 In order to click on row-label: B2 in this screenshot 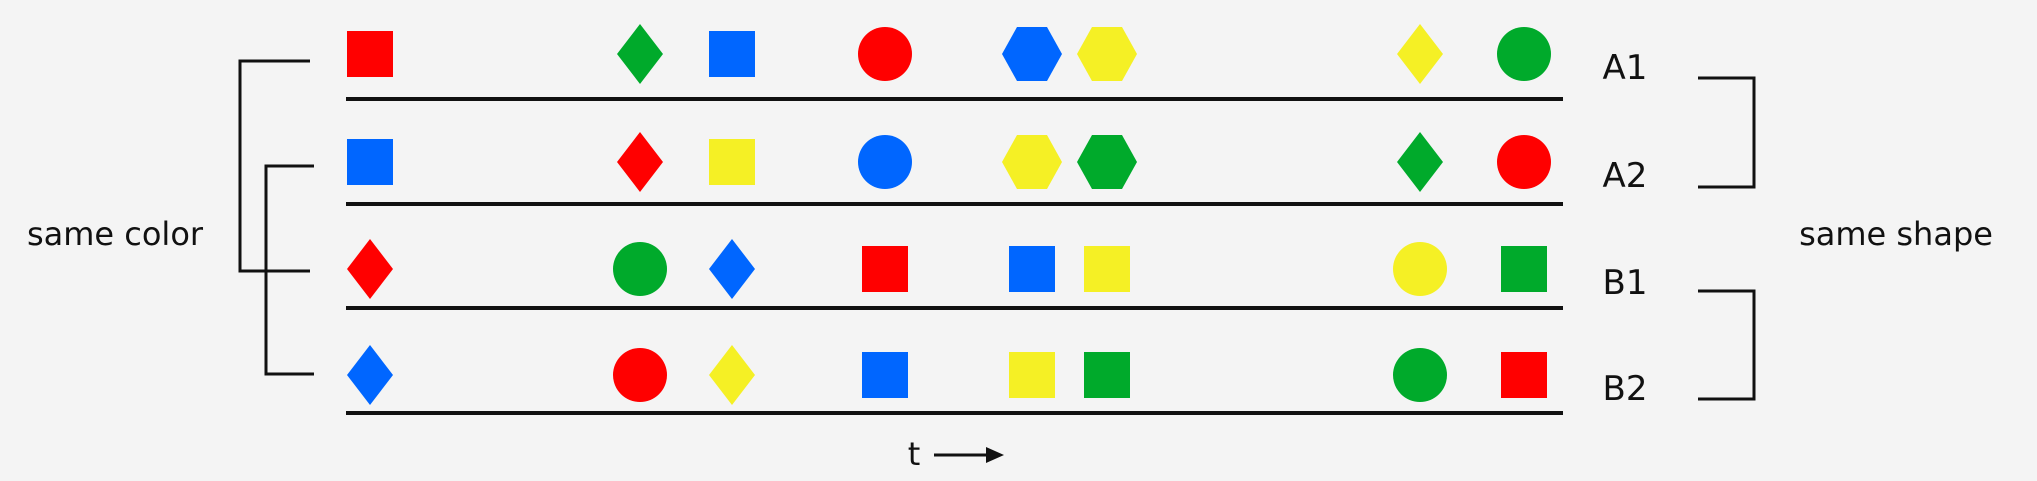, I will do `click(1625, 389)`.